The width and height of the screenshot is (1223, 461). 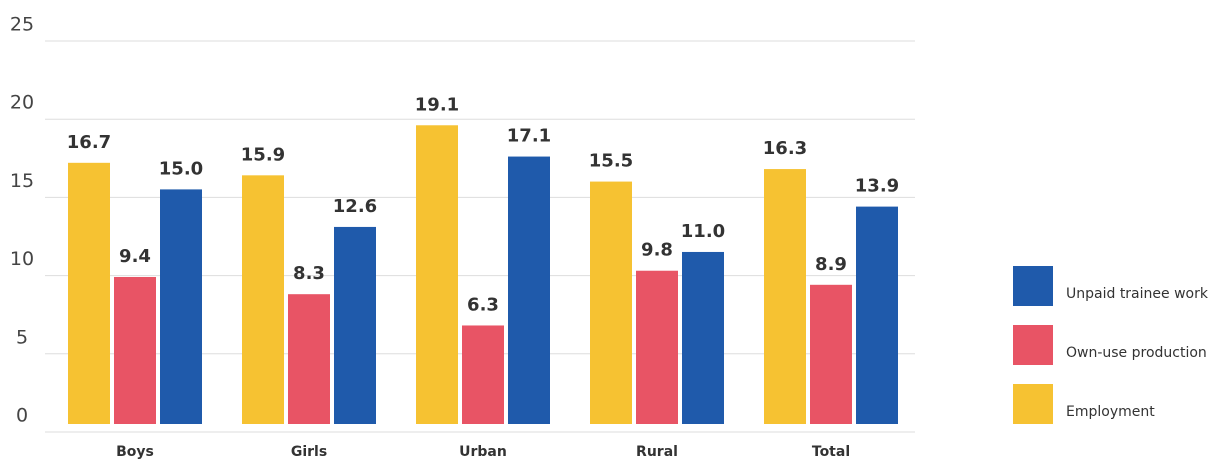 I want to click on data-label: 9.8, so click(x=657, y=250).